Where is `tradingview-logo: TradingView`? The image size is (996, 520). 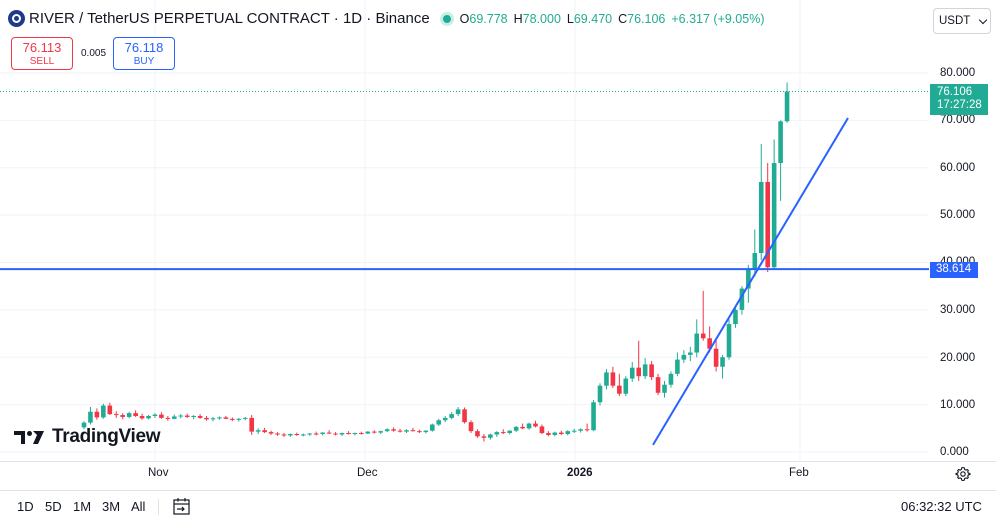 tradingview-logo: TradingView is located at coordinates (87, 437).